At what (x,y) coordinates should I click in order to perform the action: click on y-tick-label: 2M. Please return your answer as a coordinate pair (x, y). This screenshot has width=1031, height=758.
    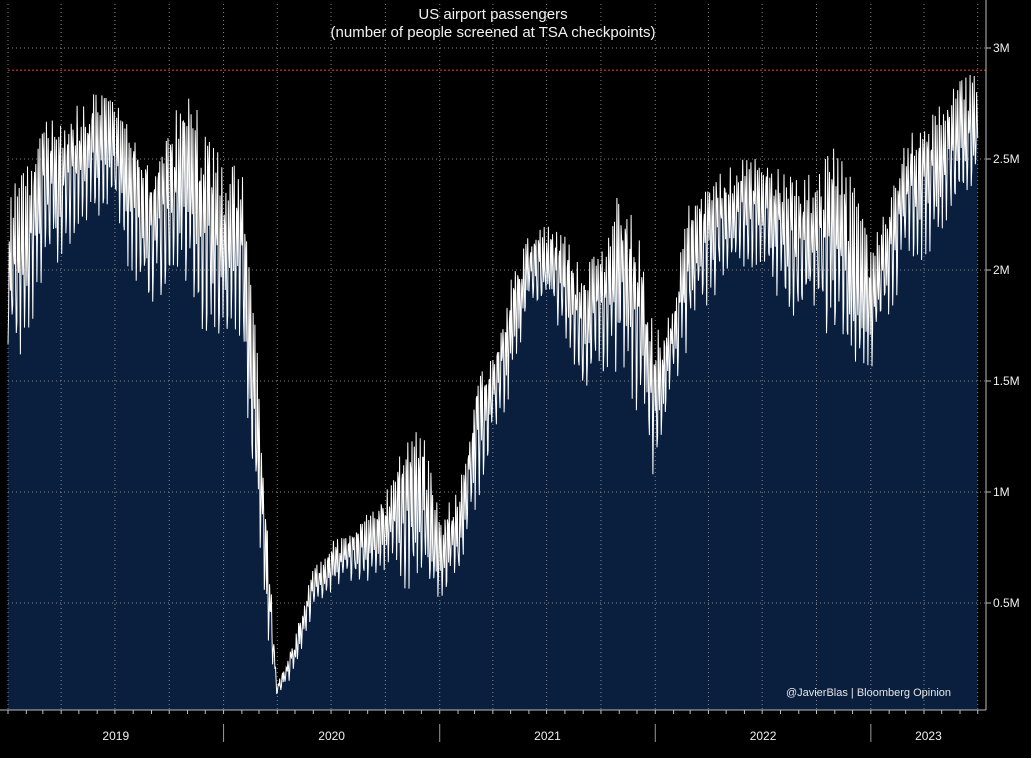
    Looking at the image, I should click on (1001, 270).